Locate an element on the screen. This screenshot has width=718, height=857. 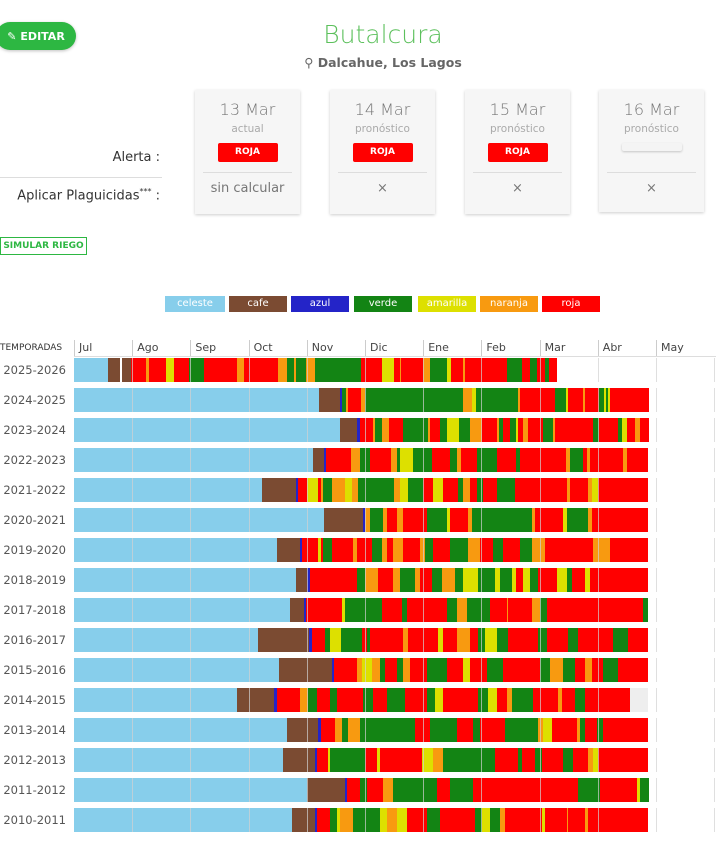
month-label: Dic is located at coordinates (376, 348).